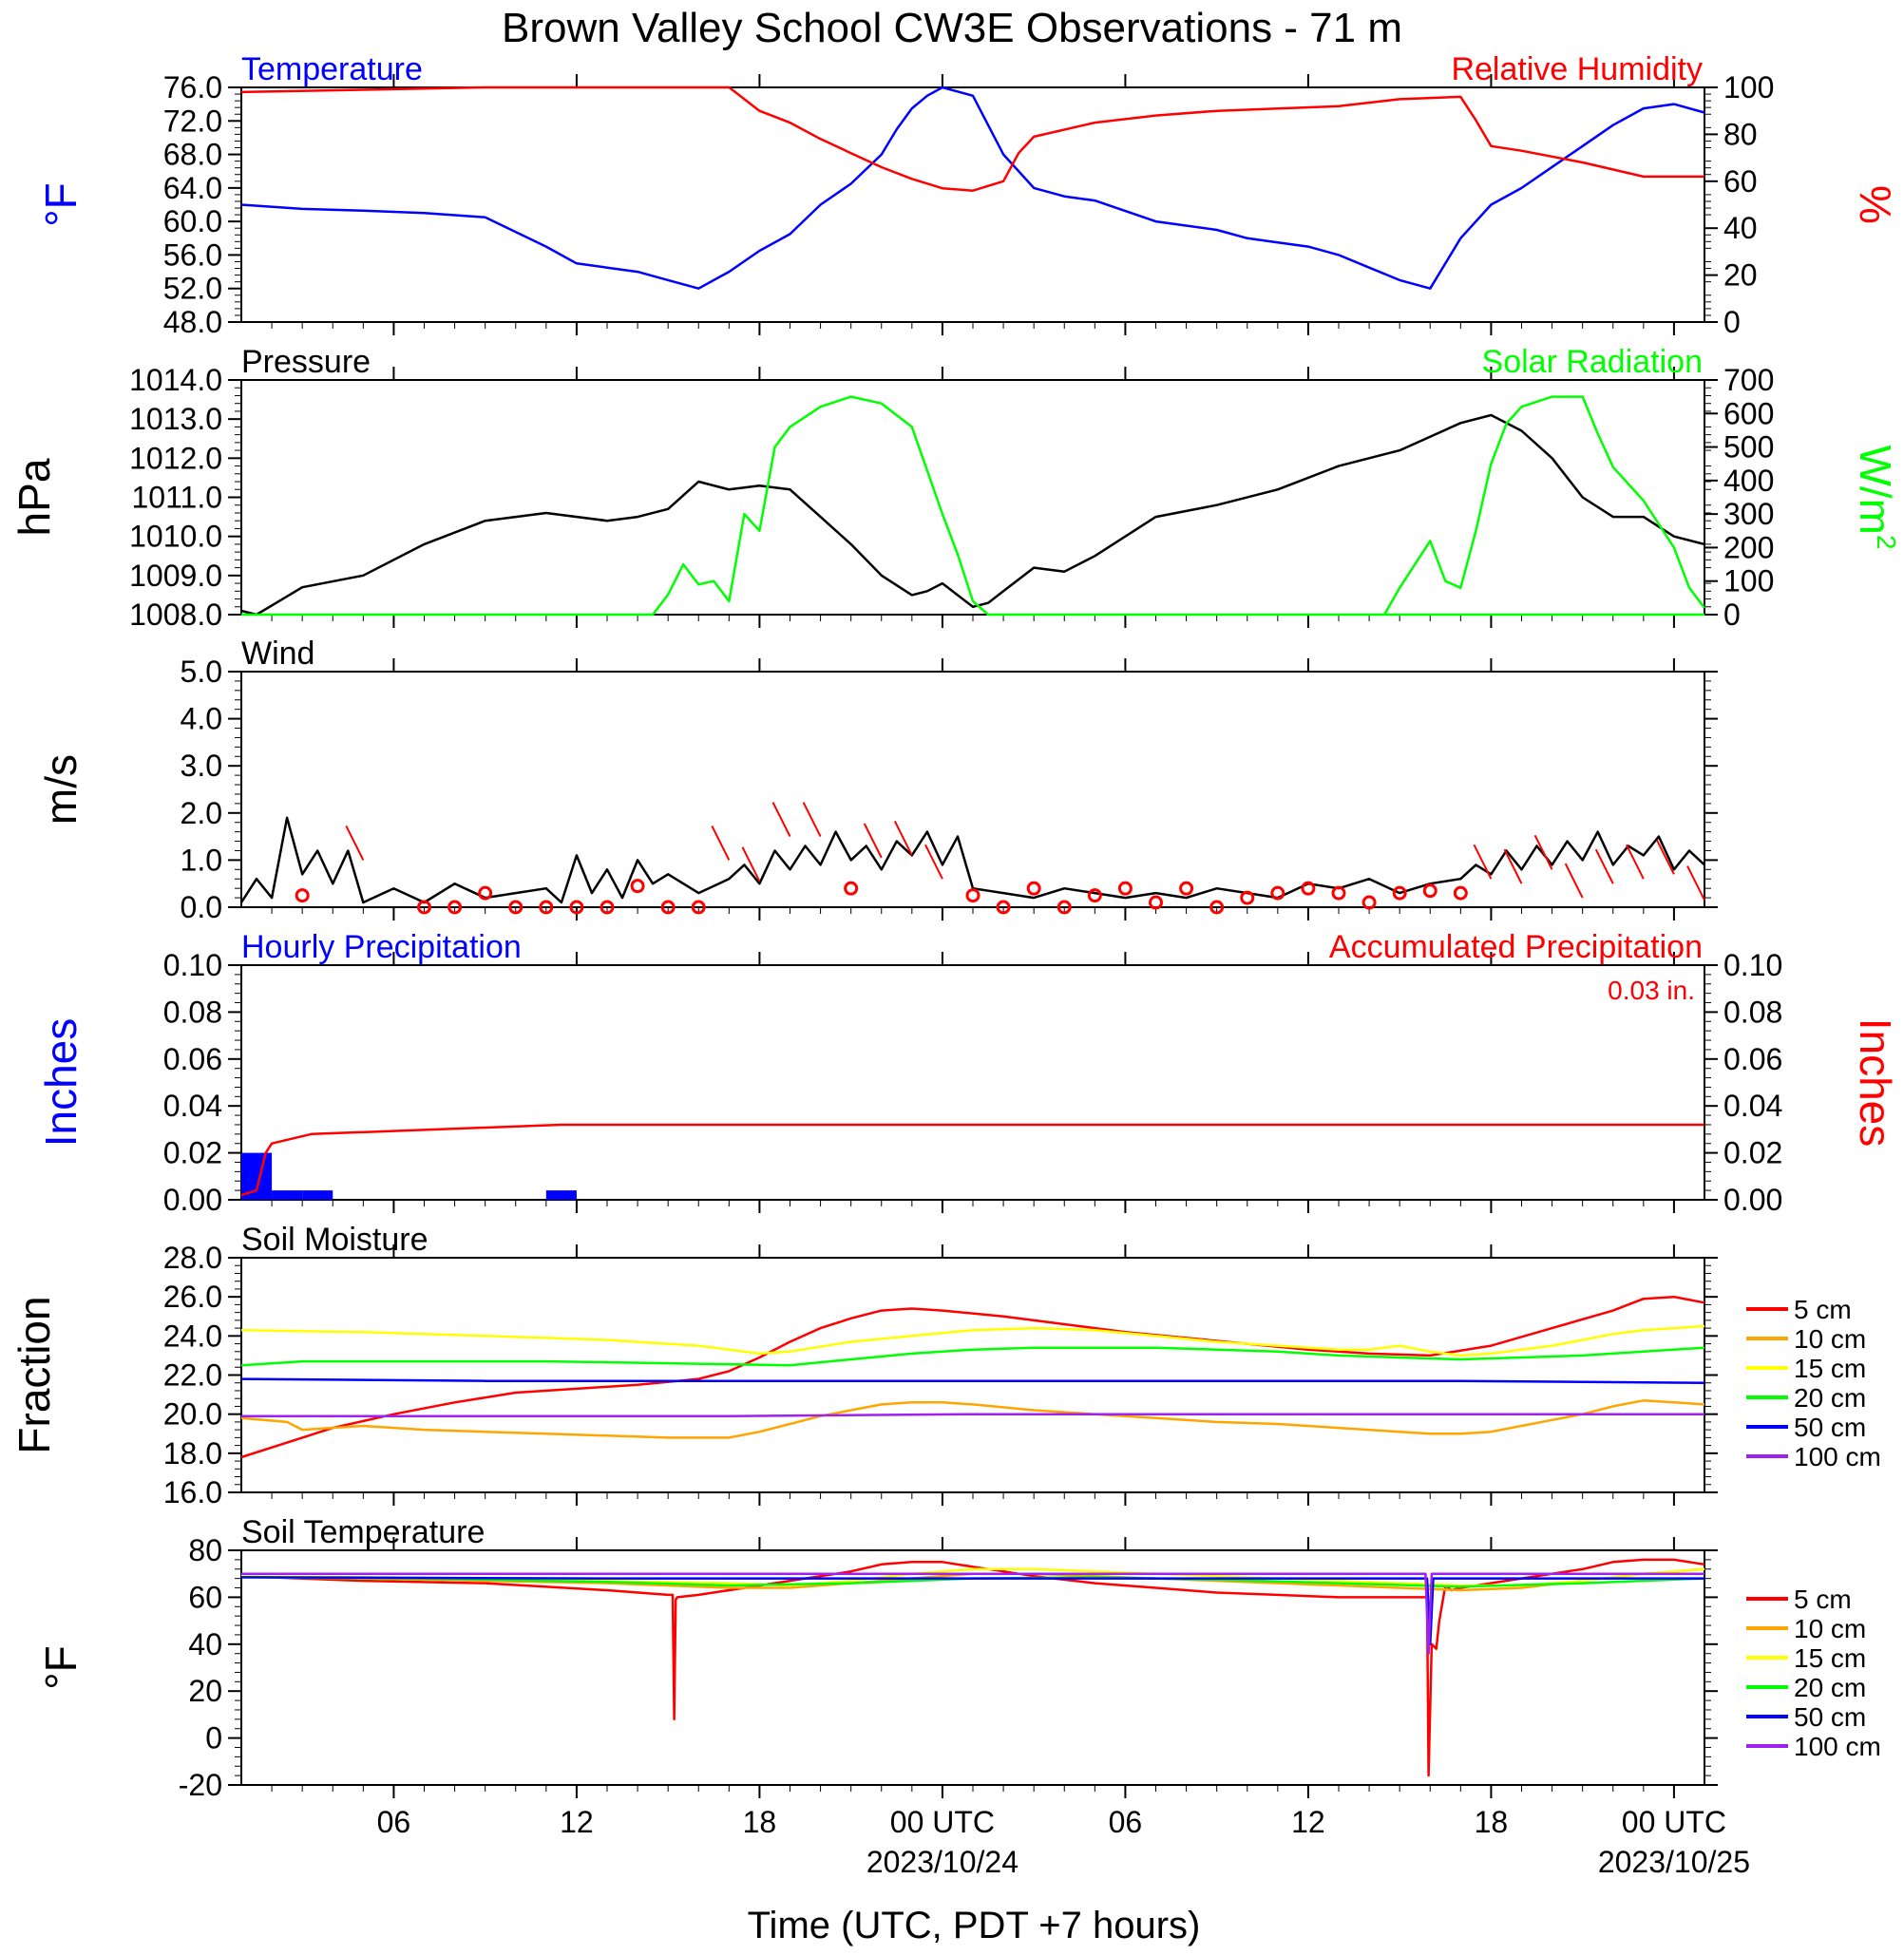 Image resolution: width=1904 pixels, height=1955 pixels. I want to click on y-tick-label-left: 1011.0, so click(178, 498).